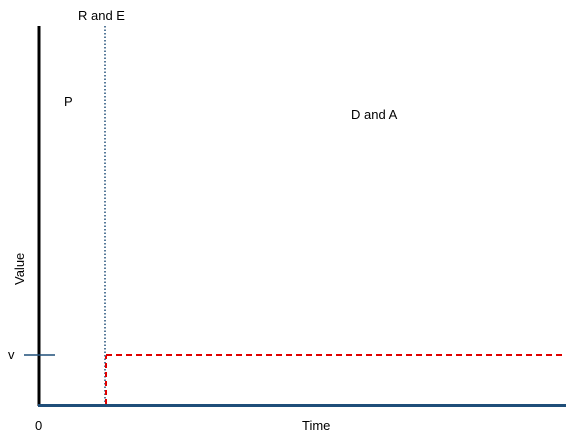 The width and height of the screenshot is (567, 439). Describe the element at coordinates (68, 101) in the screenshot. I see `left-region-label: P` at that location.